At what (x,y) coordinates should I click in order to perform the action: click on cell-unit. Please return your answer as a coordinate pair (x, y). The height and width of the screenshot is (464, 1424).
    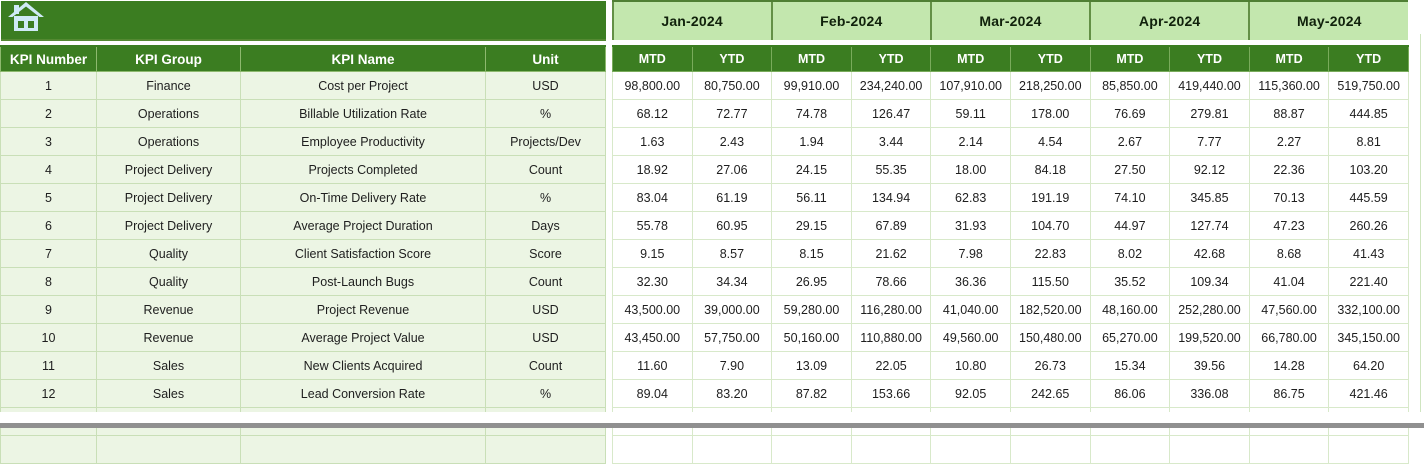
    Looking at the image, I should click on (545, 449).